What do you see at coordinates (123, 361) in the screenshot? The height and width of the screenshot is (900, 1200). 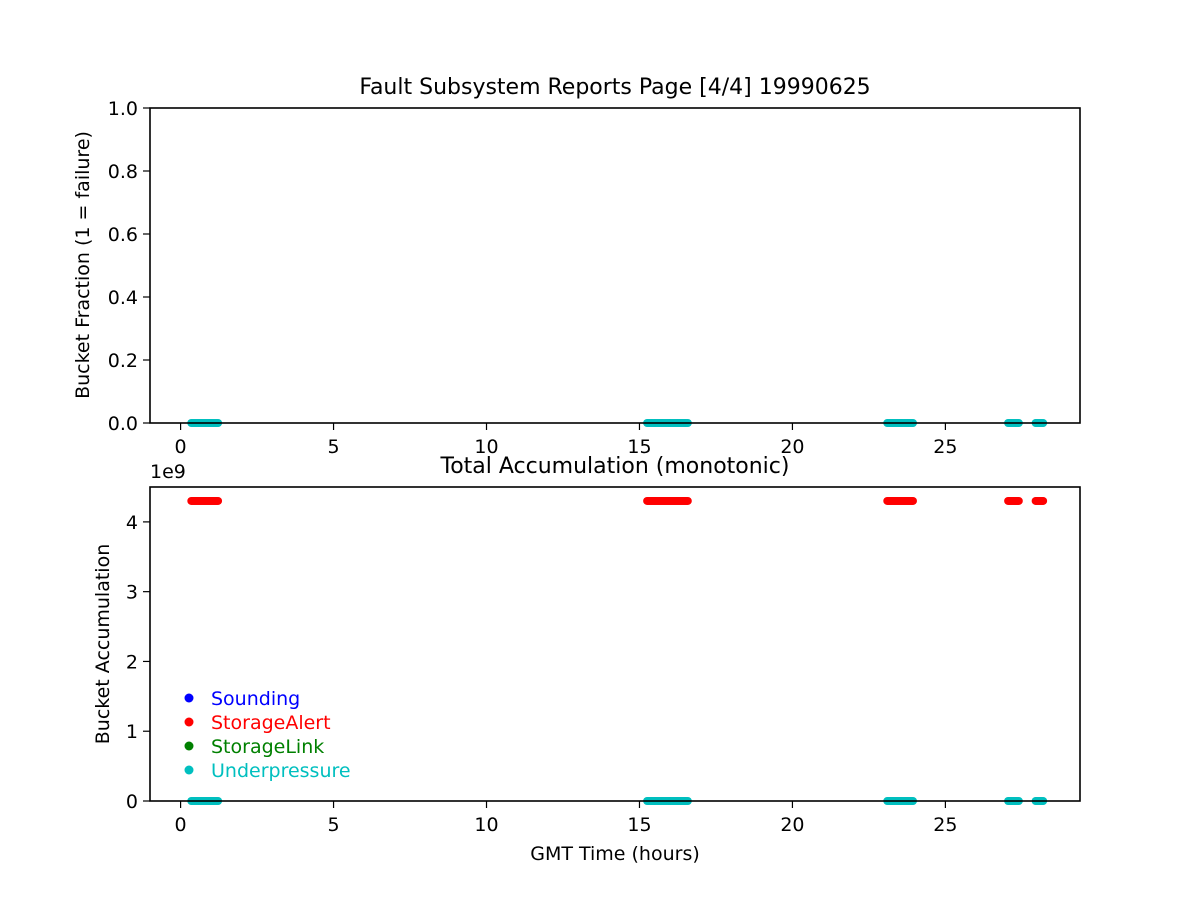 I see `top-y-tick-label: 0.2` at bounding box center [123, 361].